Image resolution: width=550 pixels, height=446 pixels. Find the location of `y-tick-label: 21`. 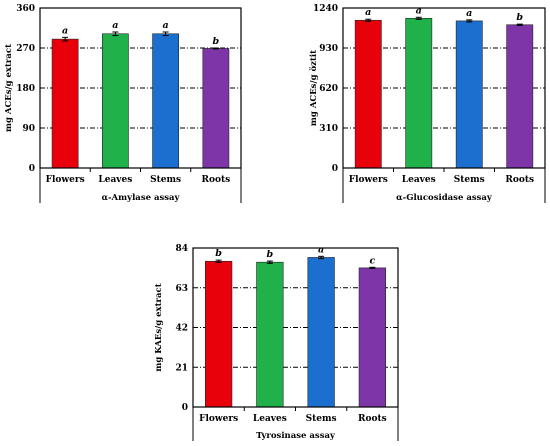

y-tick-label: 21 is located at coordinates (181, 368).